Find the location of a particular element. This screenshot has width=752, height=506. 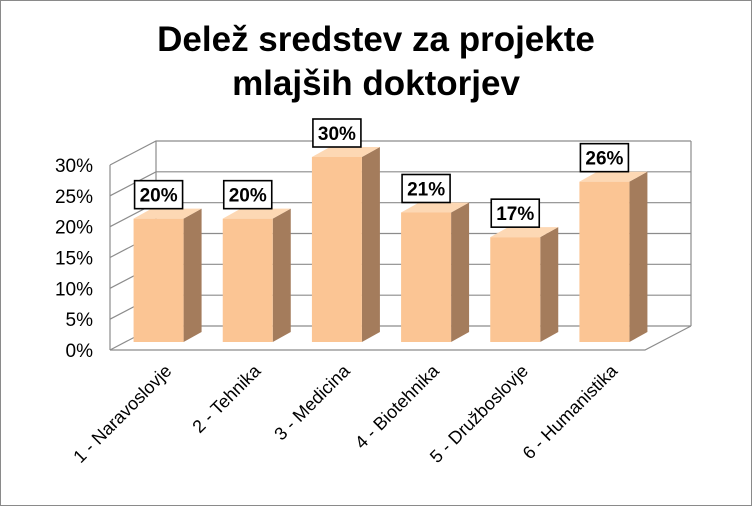

y-tick-label: 15% is located at coordinates (74, 259).